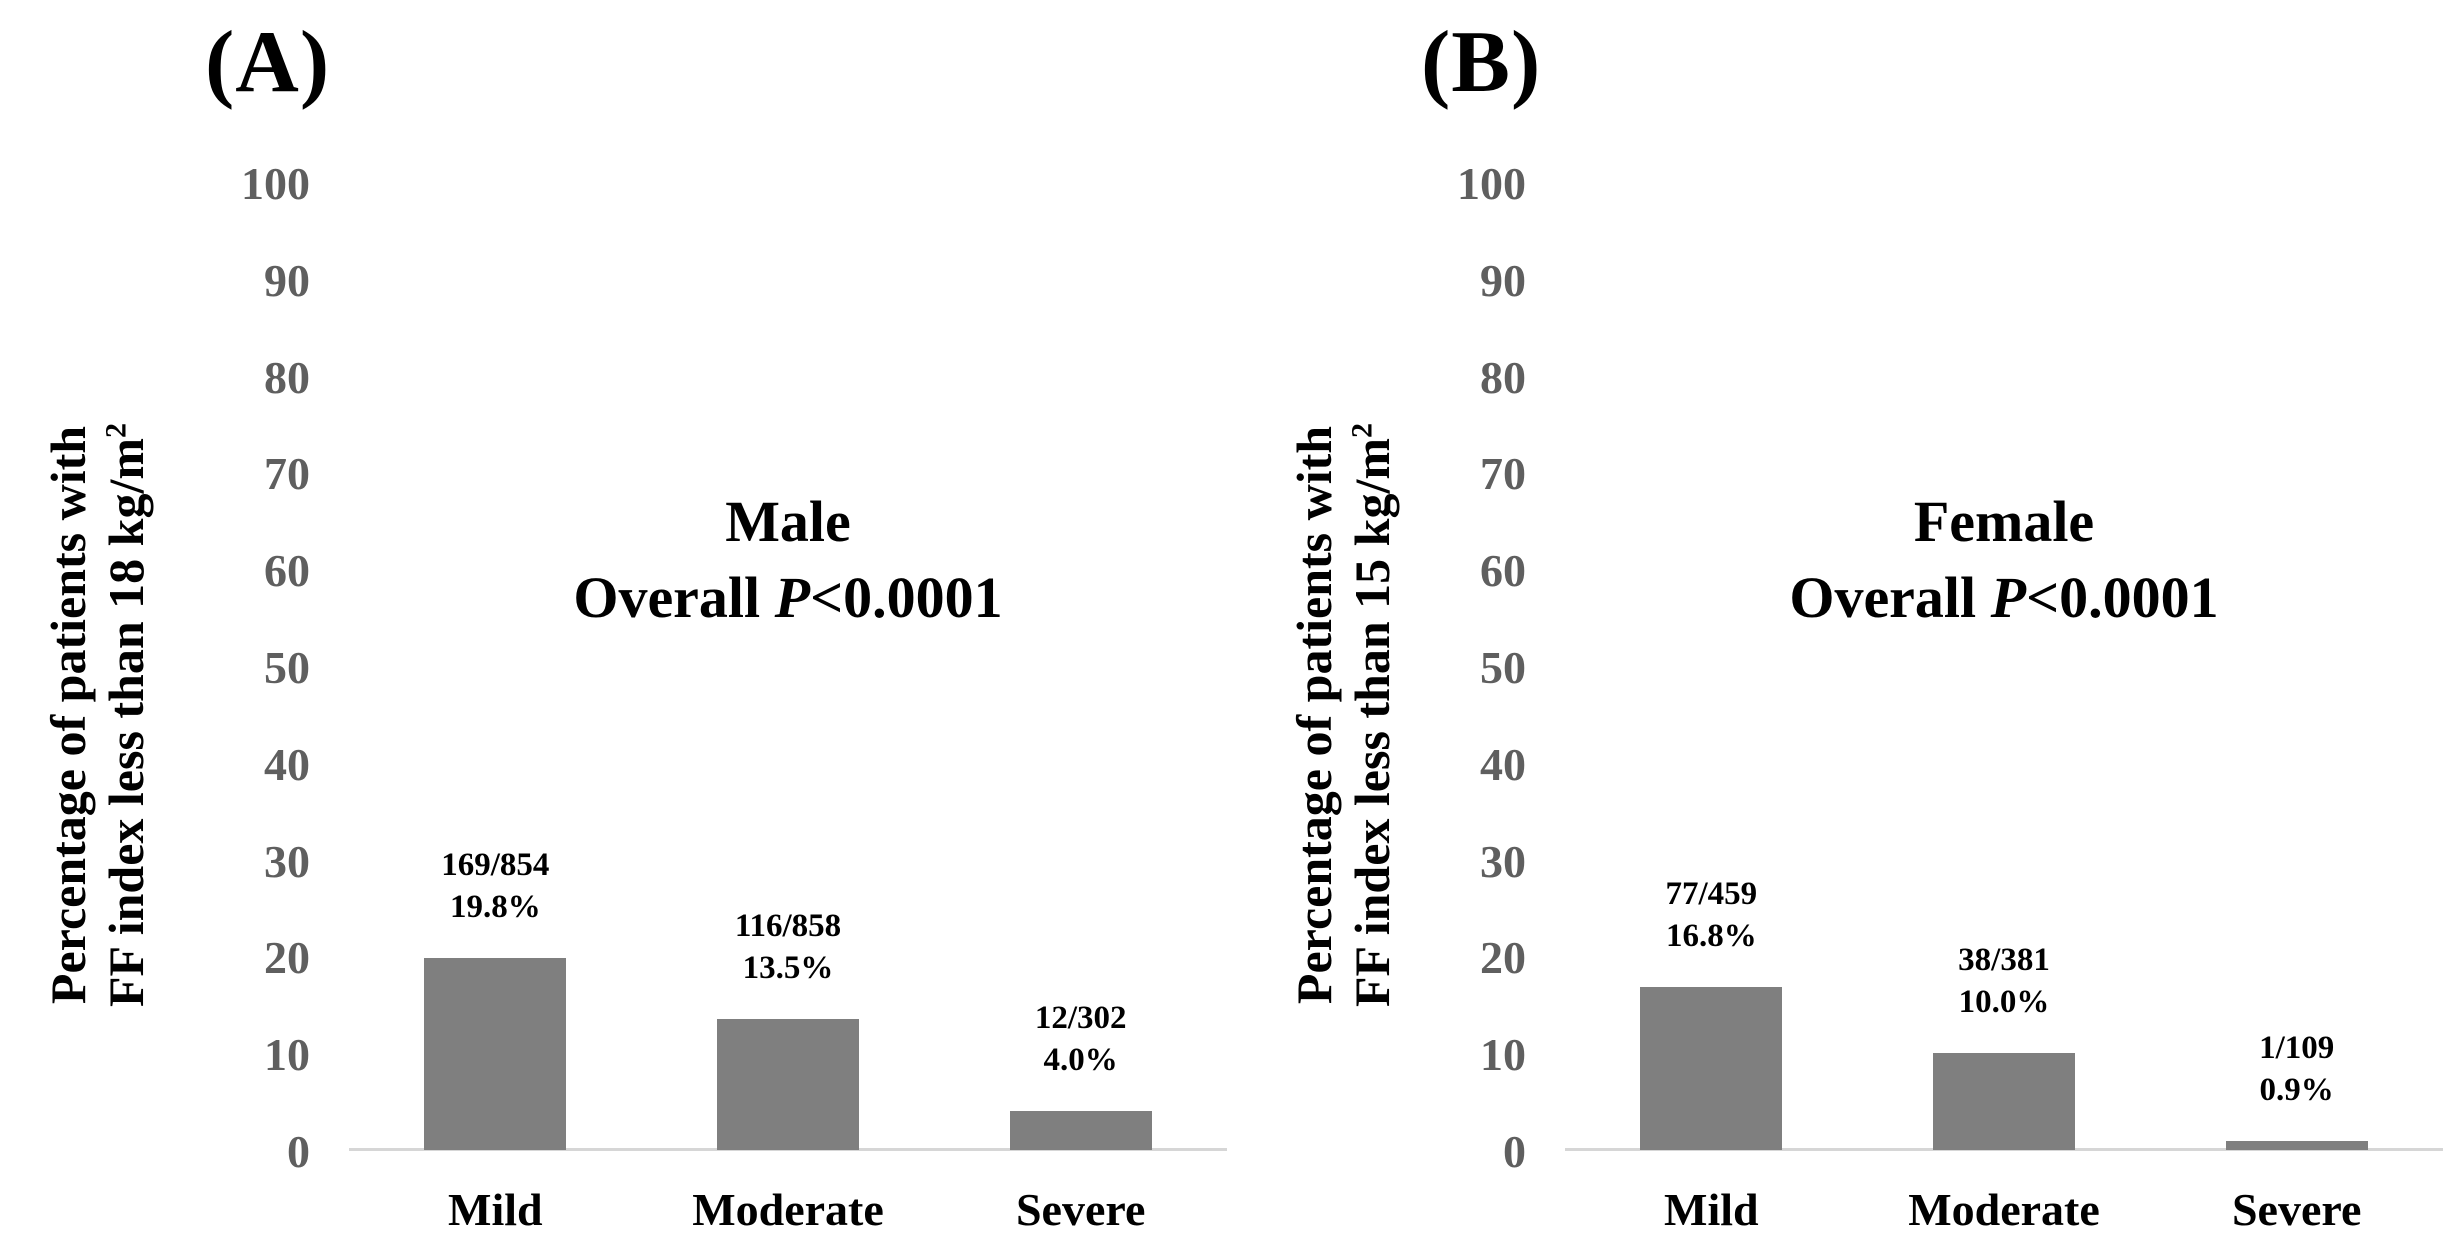 Image resolution: width=2452 pixels, height=1255 pixels. What do you see at coordinates (788, 926) in the screenshot?
I see `bar-value-line: 116/858` at bounding box center [788, 926].